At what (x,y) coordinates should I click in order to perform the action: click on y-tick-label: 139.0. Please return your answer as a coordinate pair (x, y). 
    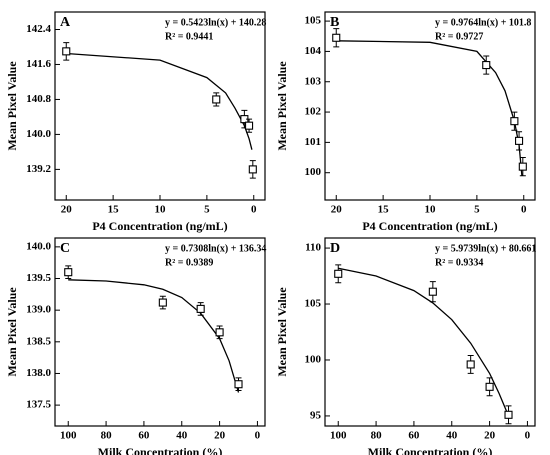
    Looking at the image, I should click on (38, 310).